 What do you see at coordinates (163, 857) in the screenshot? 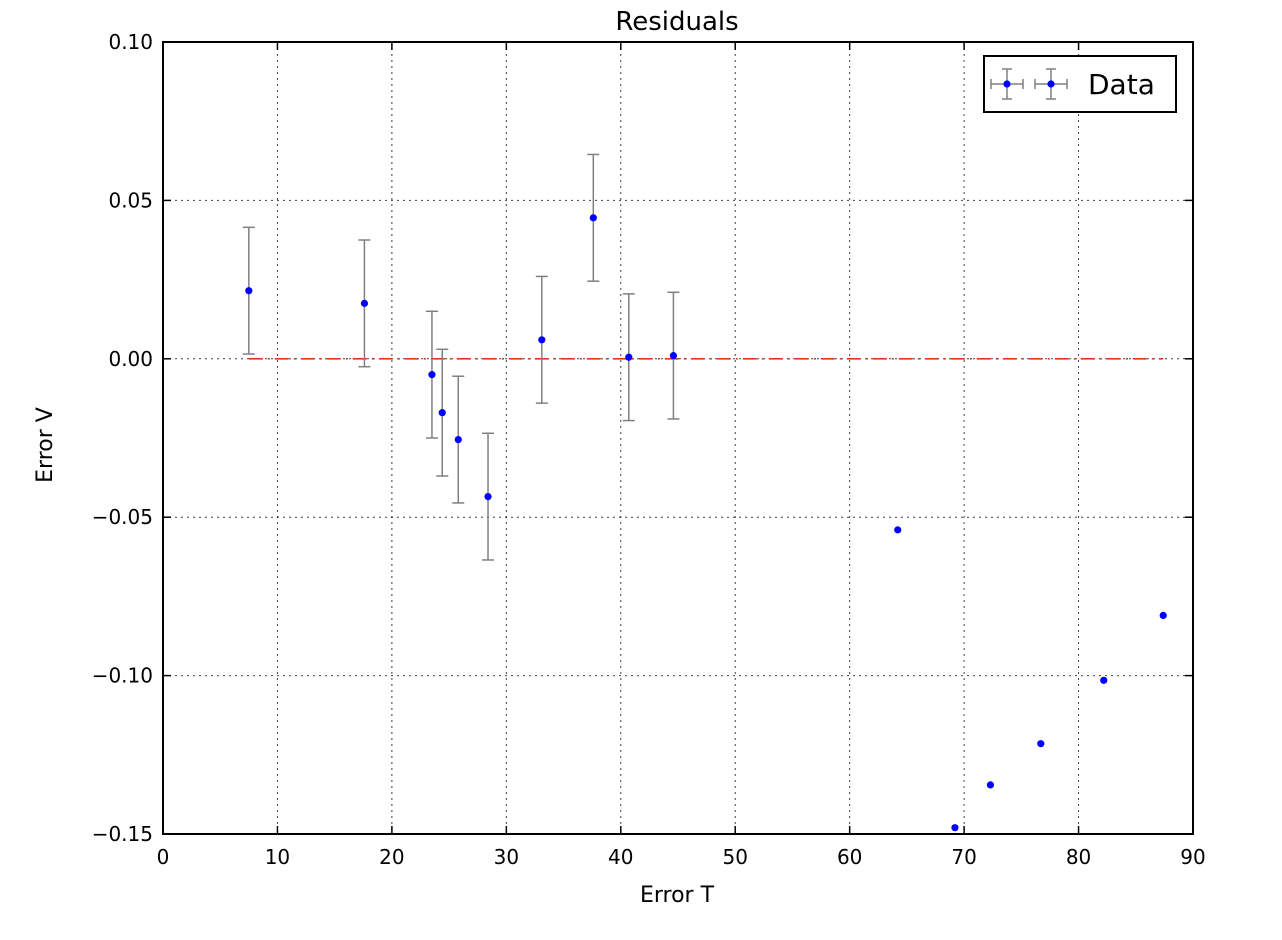
I see `x-tick-label: 0` at bounding box center [163, 857].